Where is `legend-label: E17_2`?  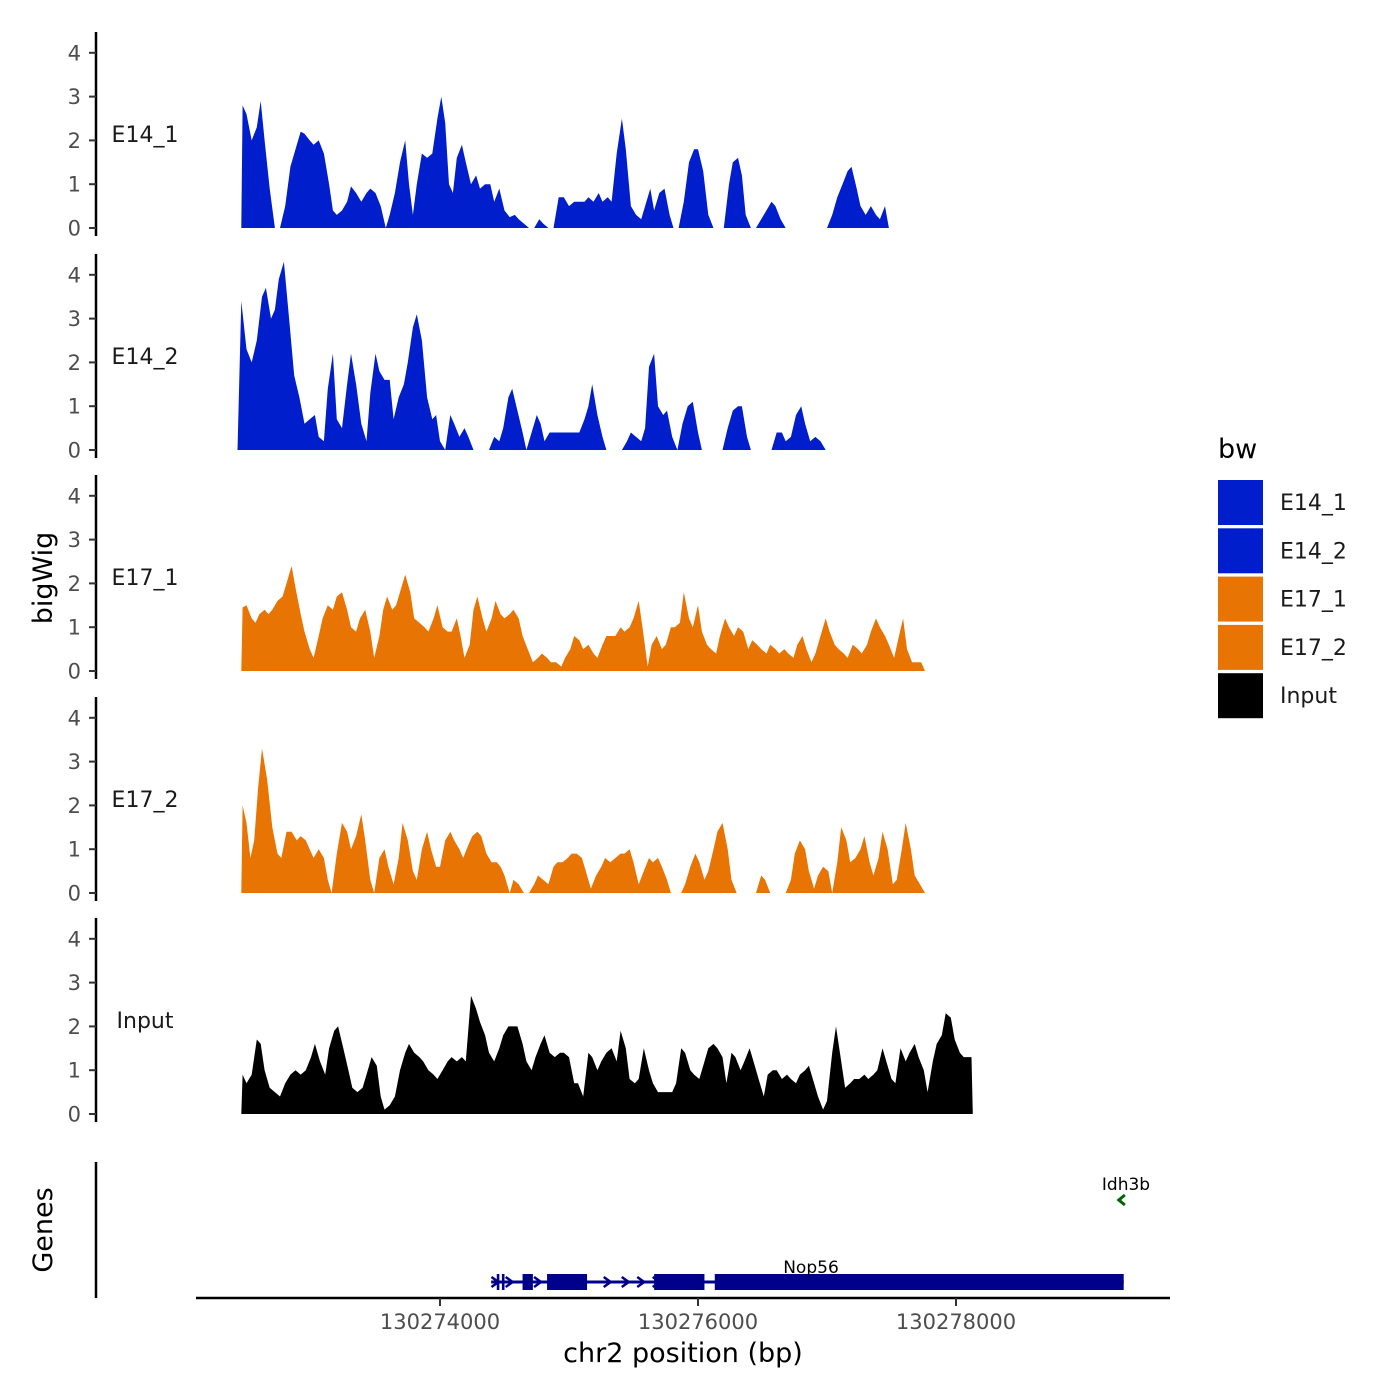
legend-label: E17_2 is located at coordinates (1313, 648).